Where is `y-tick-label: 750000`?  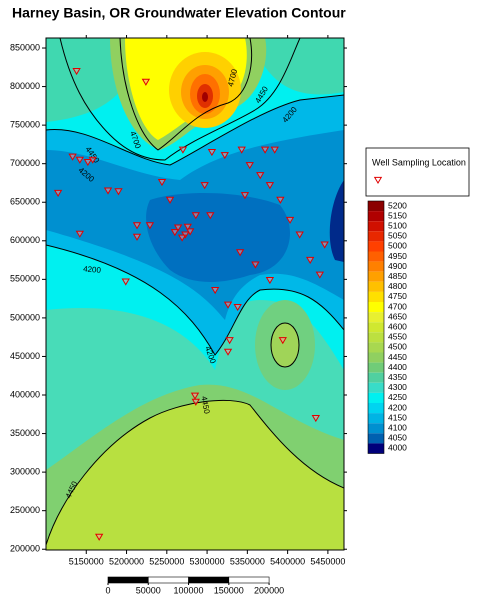
y-tick-label: 750000 is located at coordinates (25, 125).